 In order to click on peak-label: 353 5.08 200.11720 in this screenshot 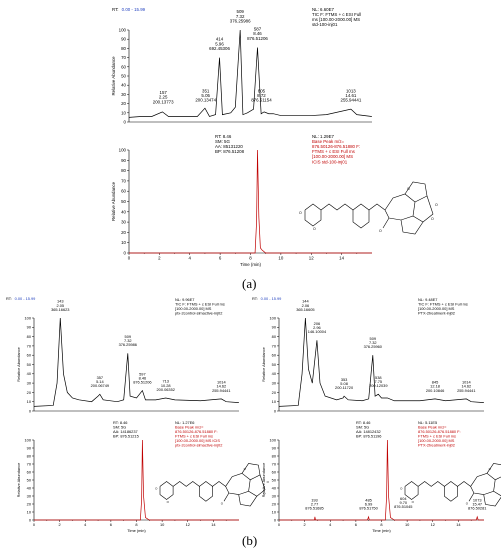, I will do `click(344, 383)`.